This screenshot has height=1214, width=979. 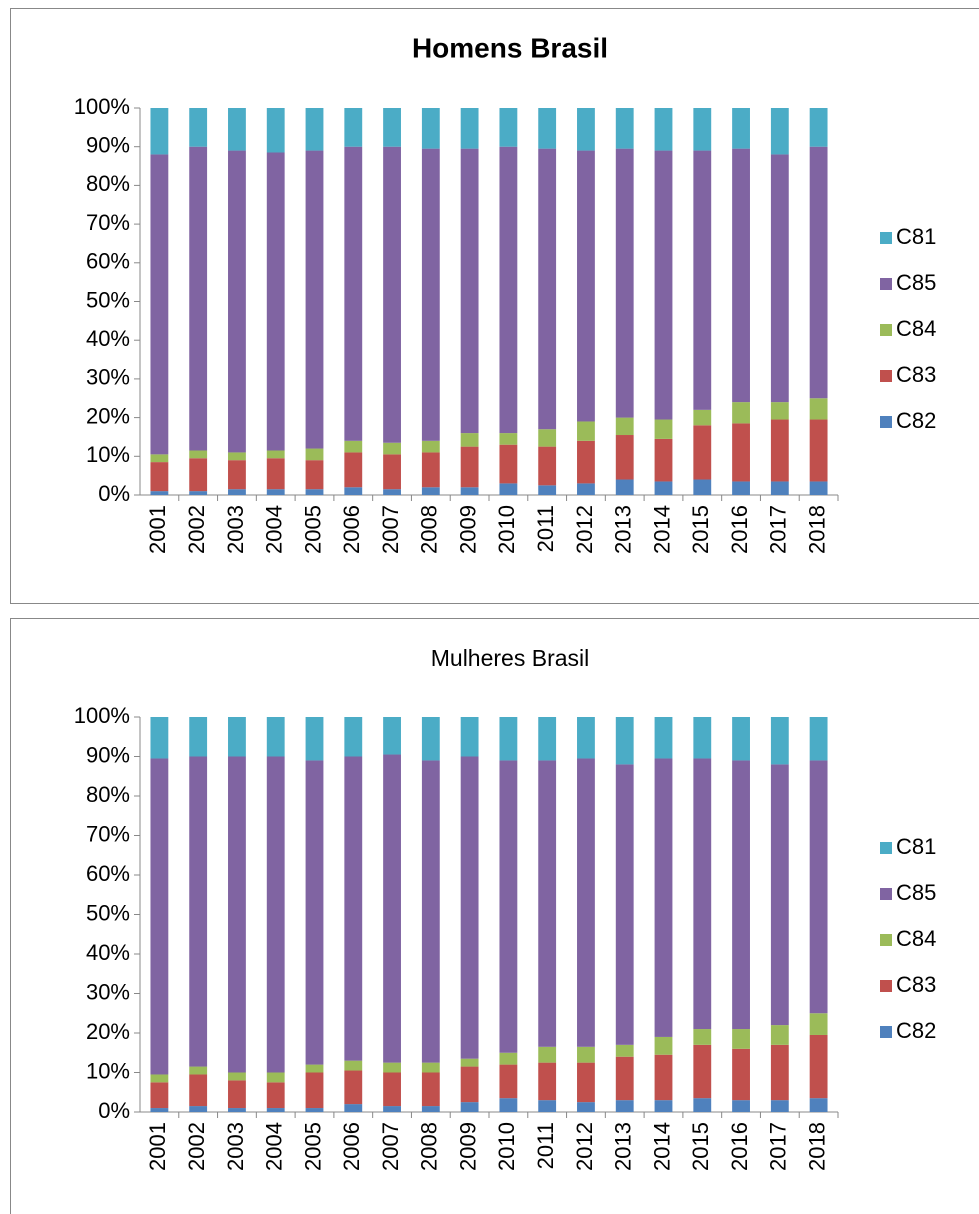 I want to click on chart-title: Homens Brasil, so click(x=510, y=47).